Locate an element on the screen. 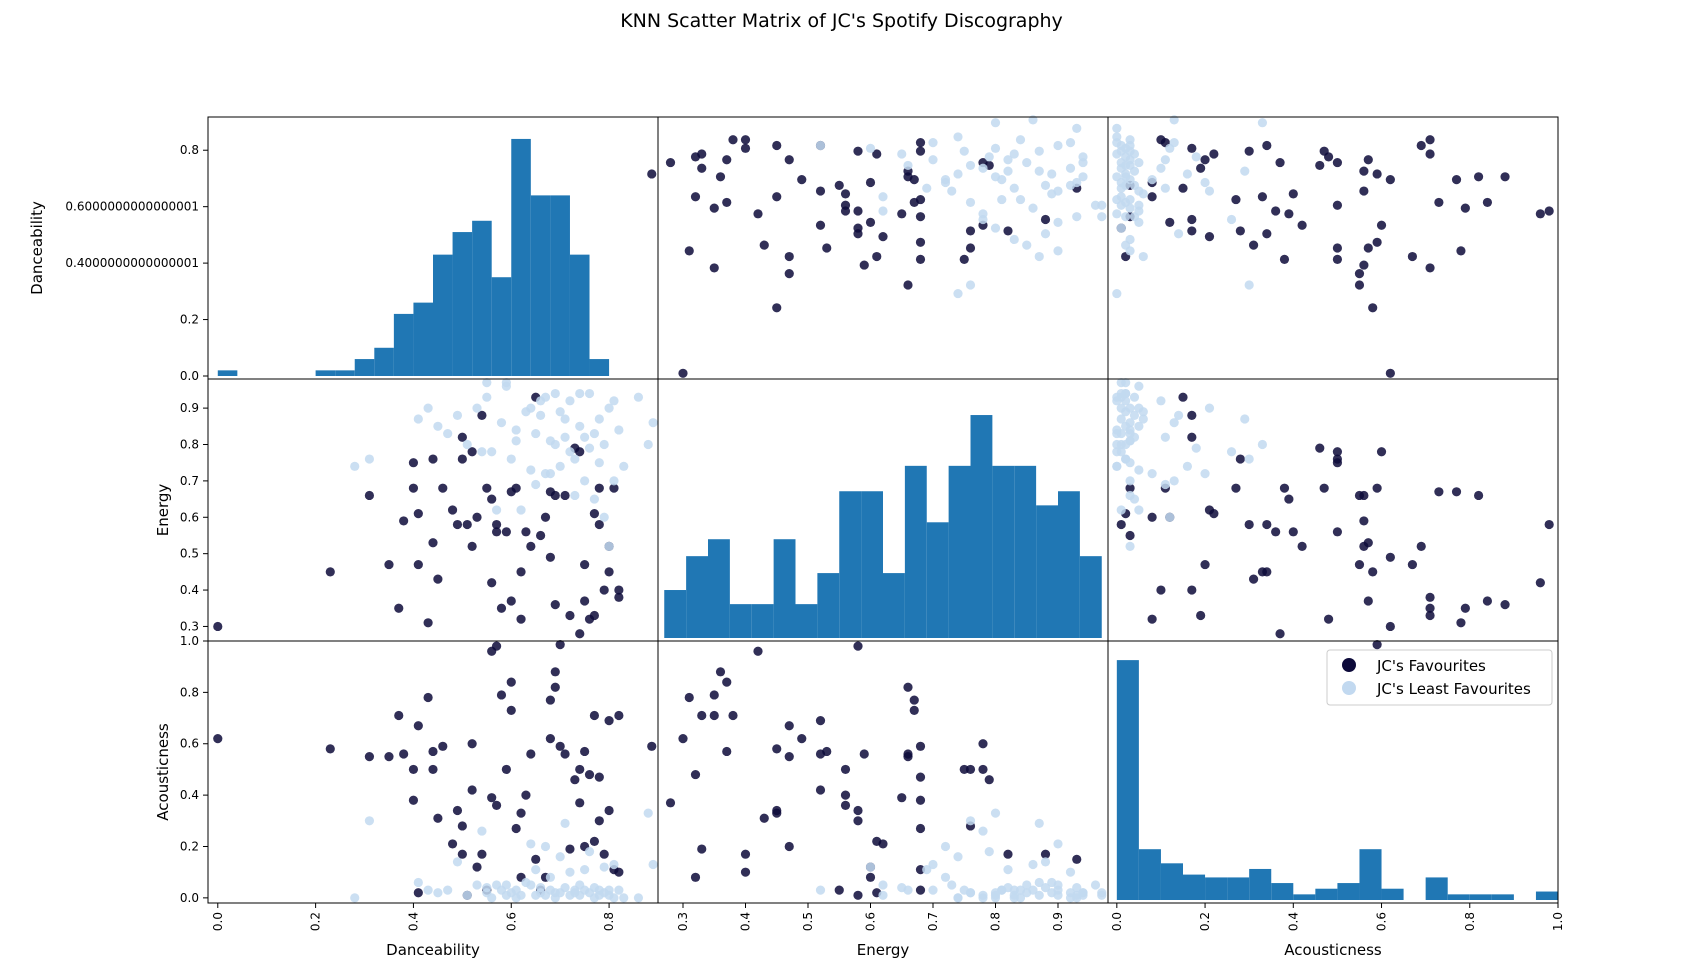 This screenshot has height=961, width=1683. y-tick-label: 0.0 is located at coordinates (189, 898).